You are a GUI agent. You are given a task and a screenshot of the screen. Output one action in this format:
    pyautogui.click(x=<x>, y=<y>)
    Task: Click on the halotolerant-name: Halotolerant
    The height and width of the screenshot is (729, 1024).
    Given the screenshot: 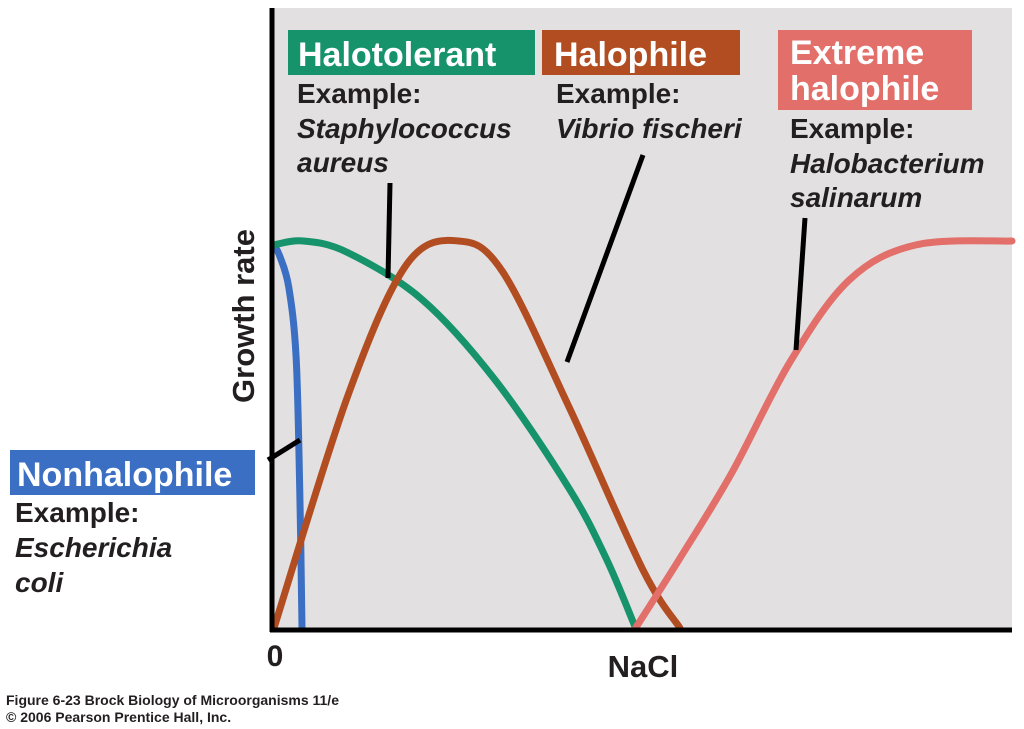 What is the action you would take?
    pyautogui.click(x=397, y=55)
    